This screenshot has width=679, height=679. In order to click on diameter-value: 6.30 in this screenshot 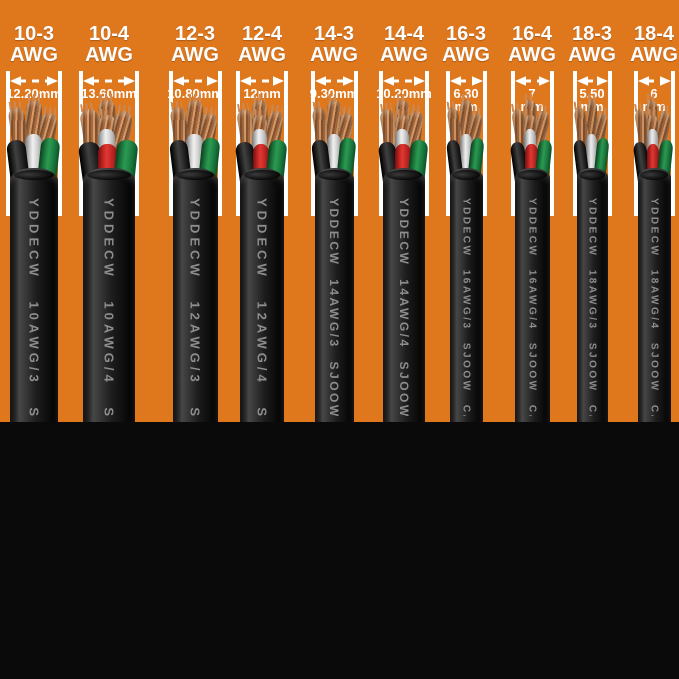, I will do `click(466, 93)`.